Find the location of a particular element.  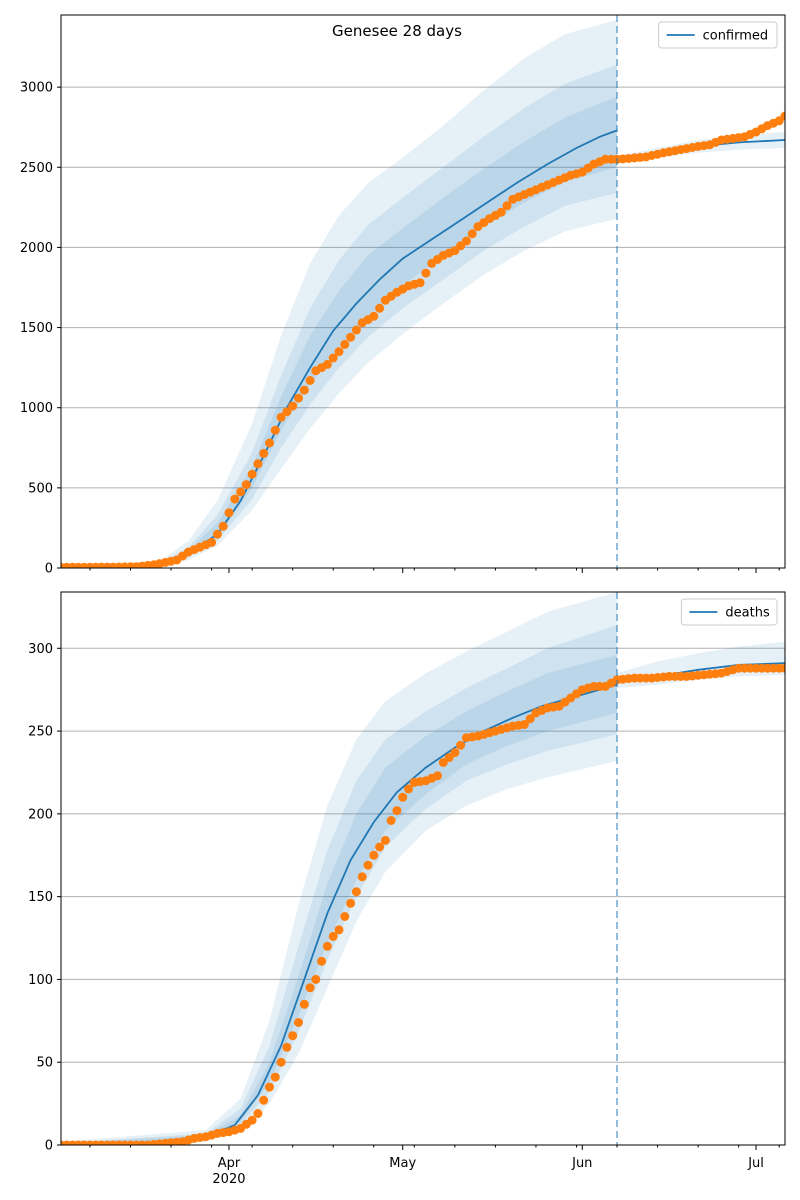

y-tick-label: 300 is located at coordinates (40, 649).